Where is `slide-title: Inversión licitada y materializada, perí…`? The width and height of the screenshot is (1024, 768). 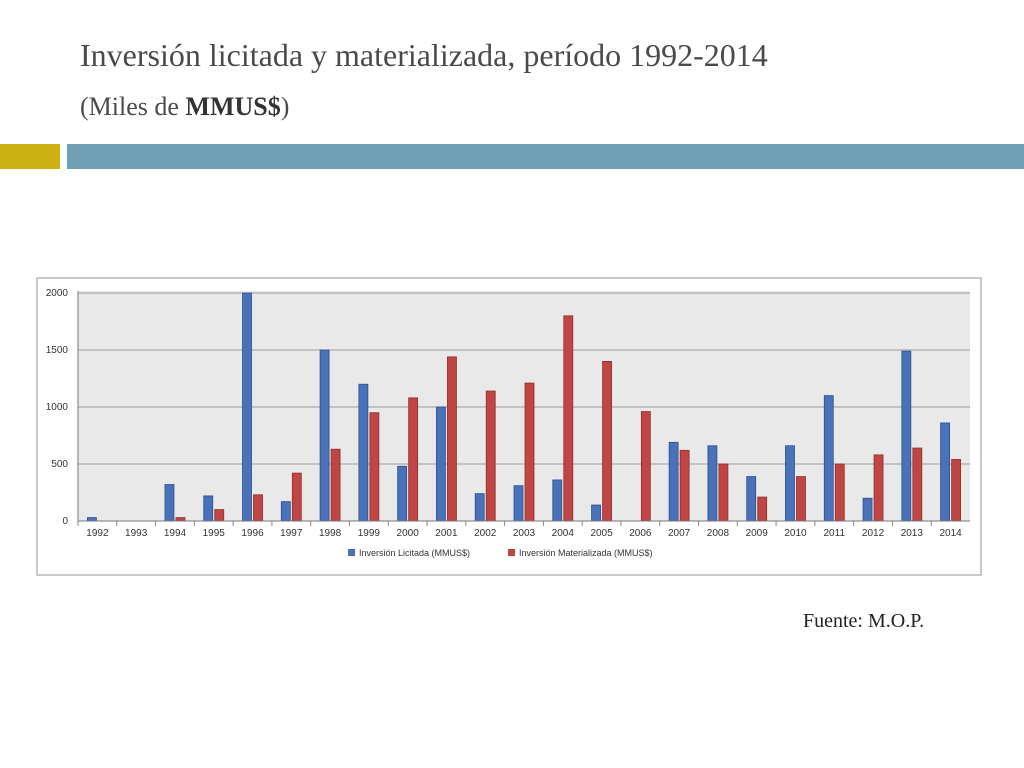
slide-title: Inversión licitada y materializada, perí… is located at coordinates (424, 55).